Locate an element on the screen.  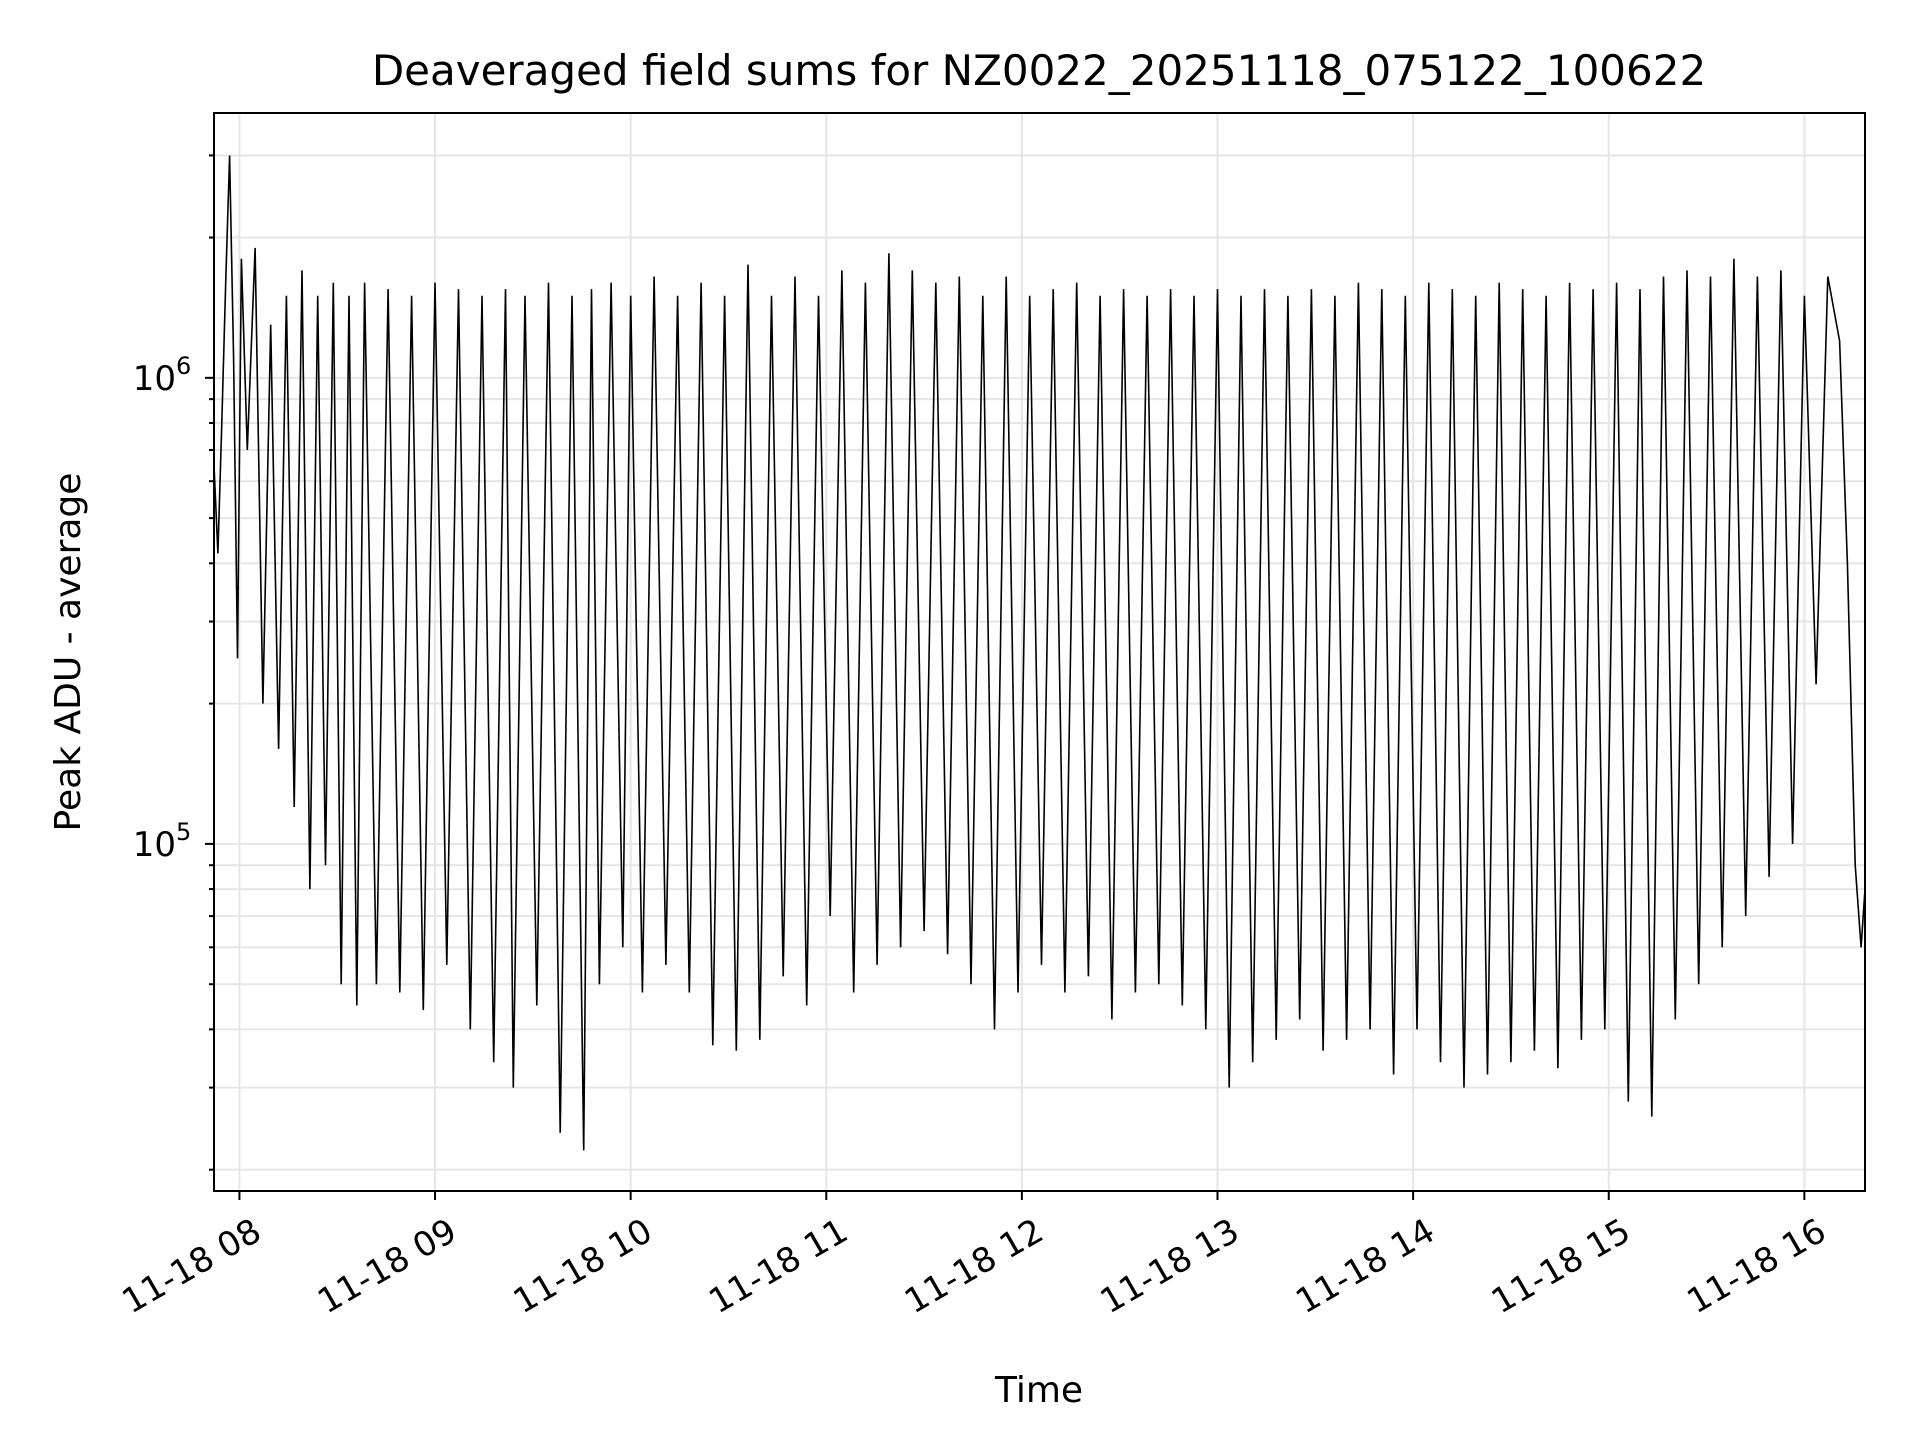
y-axis-label: Peak ADU - average is located at coordinates (68, 652).